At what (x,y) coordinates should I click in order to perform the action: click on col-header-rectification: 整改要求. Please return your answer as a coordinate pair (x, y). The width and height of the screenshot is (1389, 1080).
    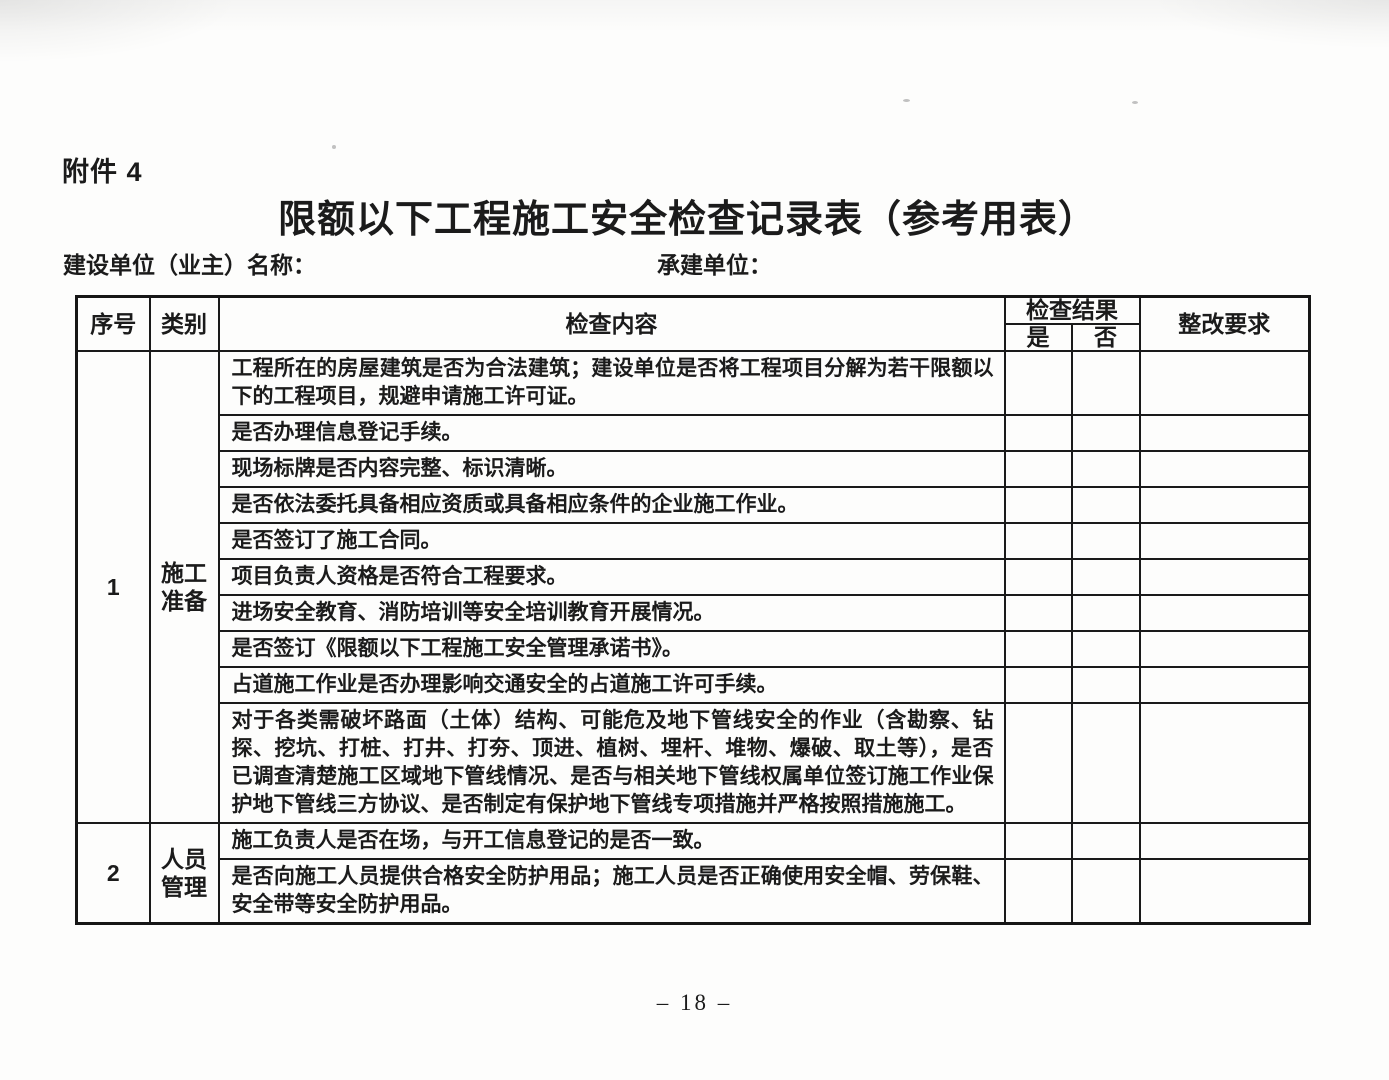
    Looking at the image, I should click on (1224, 323).